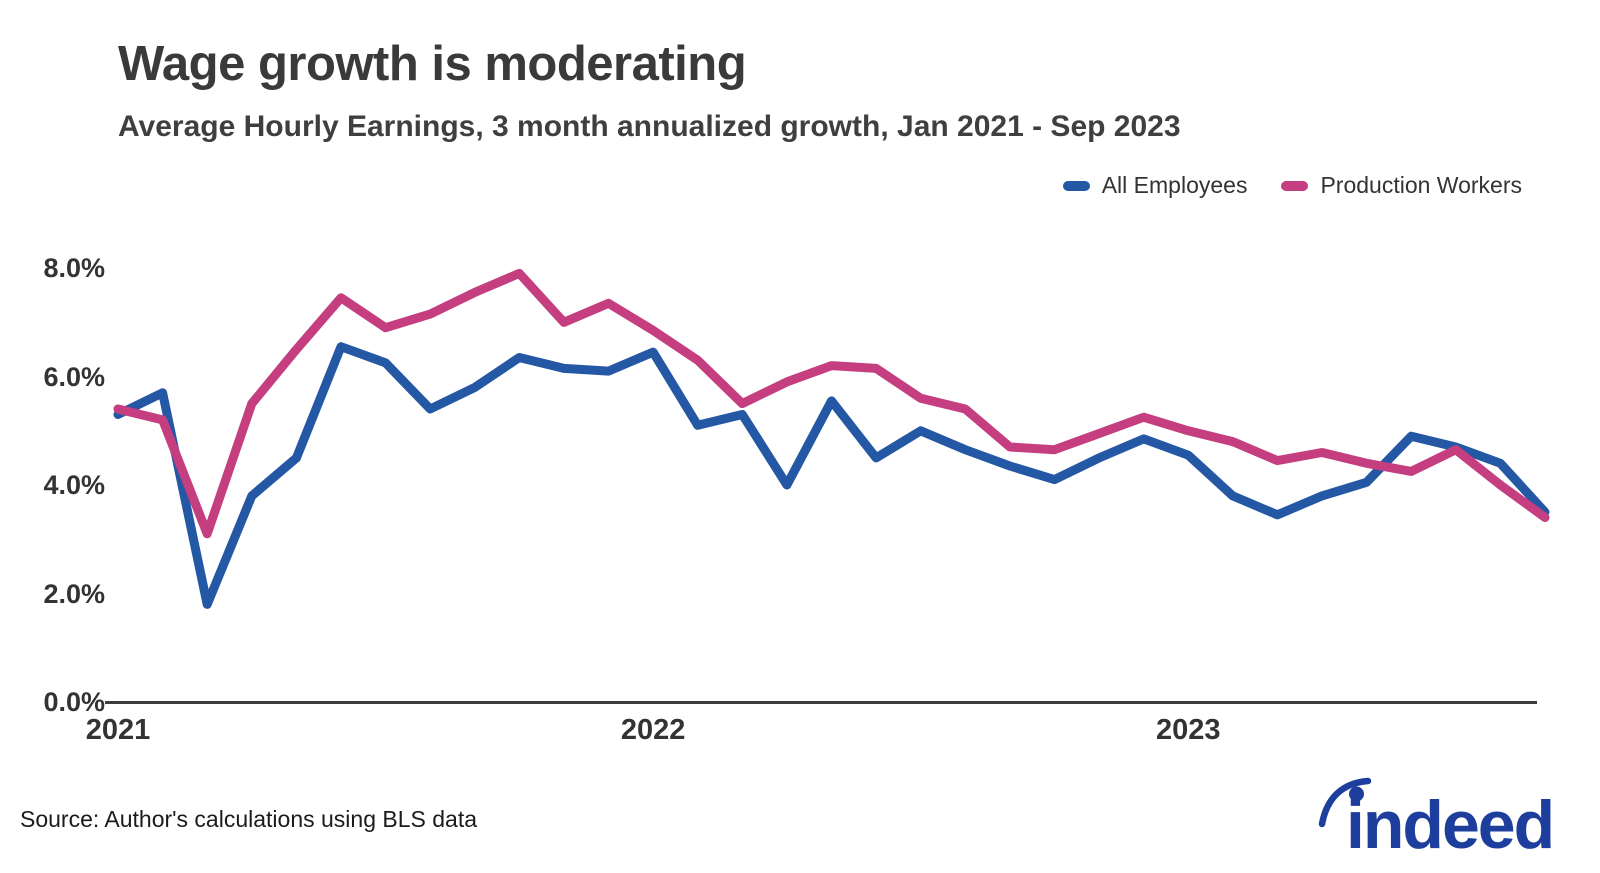 This screenshot has width=1600, height=873. I want to click on x-tick-label: 2021, so click(118, 730).